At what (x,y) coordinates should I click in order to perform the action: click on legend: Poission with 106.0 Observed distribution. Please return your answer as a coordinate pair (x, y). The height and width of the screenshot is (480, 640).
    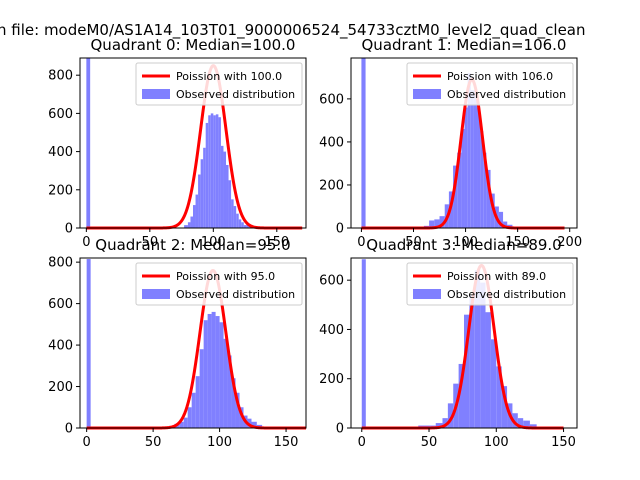
    Looking at the image, I should click on (490, 84).